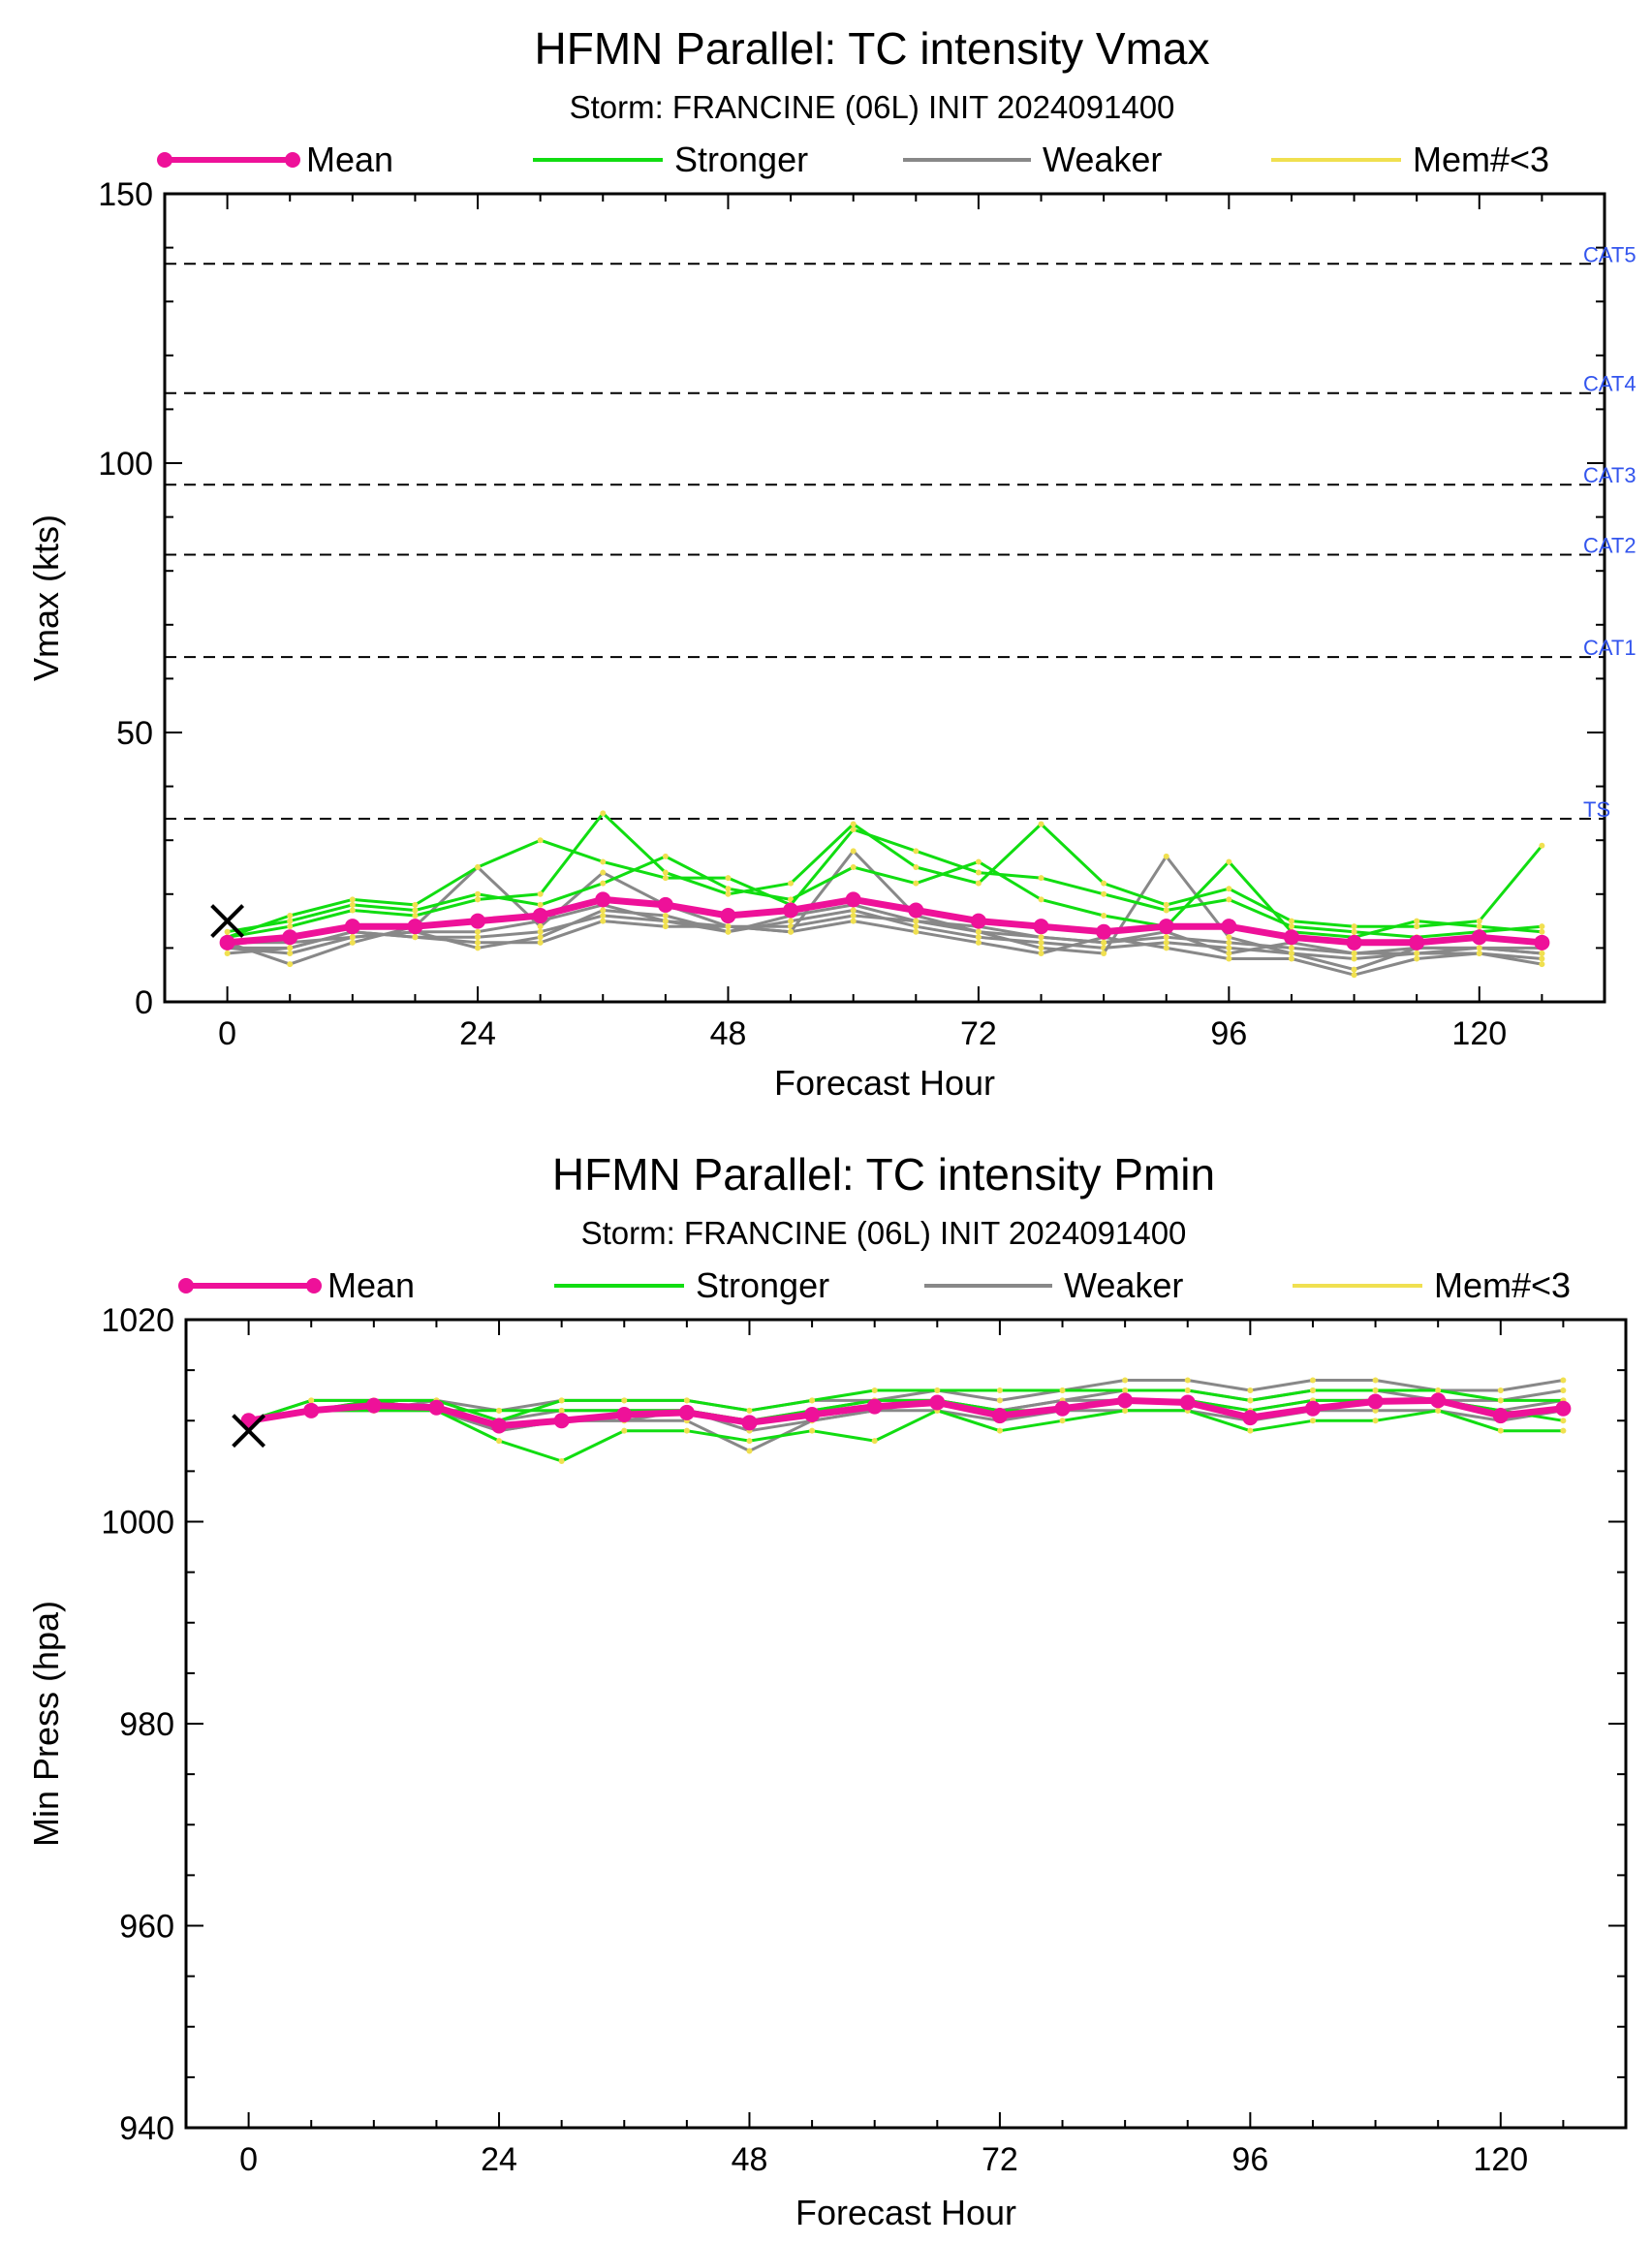 This screenshot has width=1652, height=2244. What do you see at coordinates (885, 921) in the screenshot?
I see `mean-line` at bounding box center [885, 921].